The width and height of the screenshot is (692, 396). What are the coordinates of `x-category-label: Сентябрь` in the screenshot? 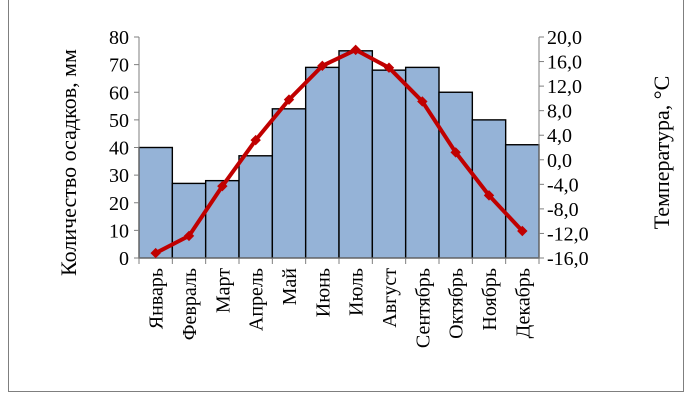 It's located at (423, 308).